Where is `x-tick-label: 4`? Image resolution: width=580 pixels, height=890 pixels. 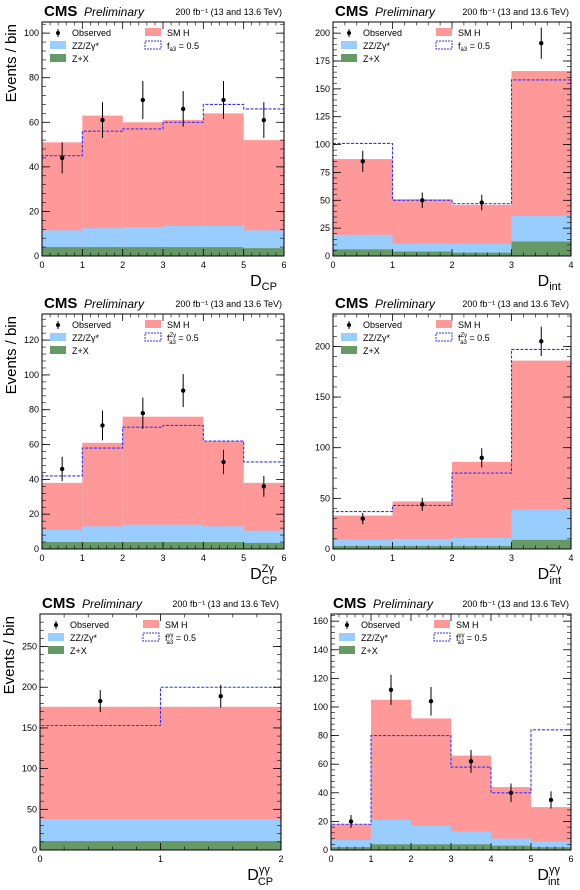 x-tick-label: 4 is located at coordinates (203, 265).